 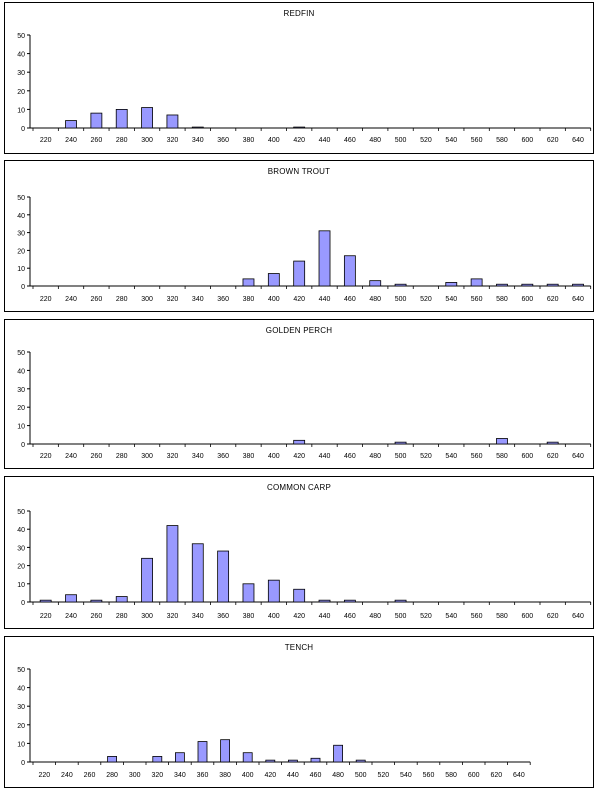 What do you see at coordinates (299, 487) in the screenshot?
I see `chart-title: COMMON CARP` at bounding box center [299, 487].